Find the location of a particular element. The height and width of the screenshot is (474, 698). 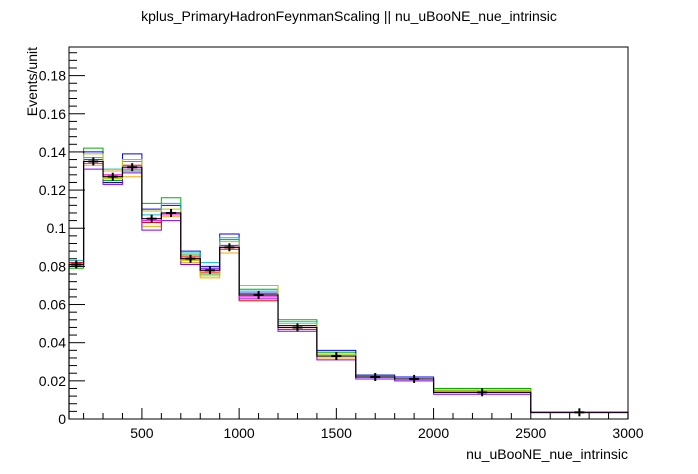

y-tick-label: 0.02 is located at coordinates (52, 381).